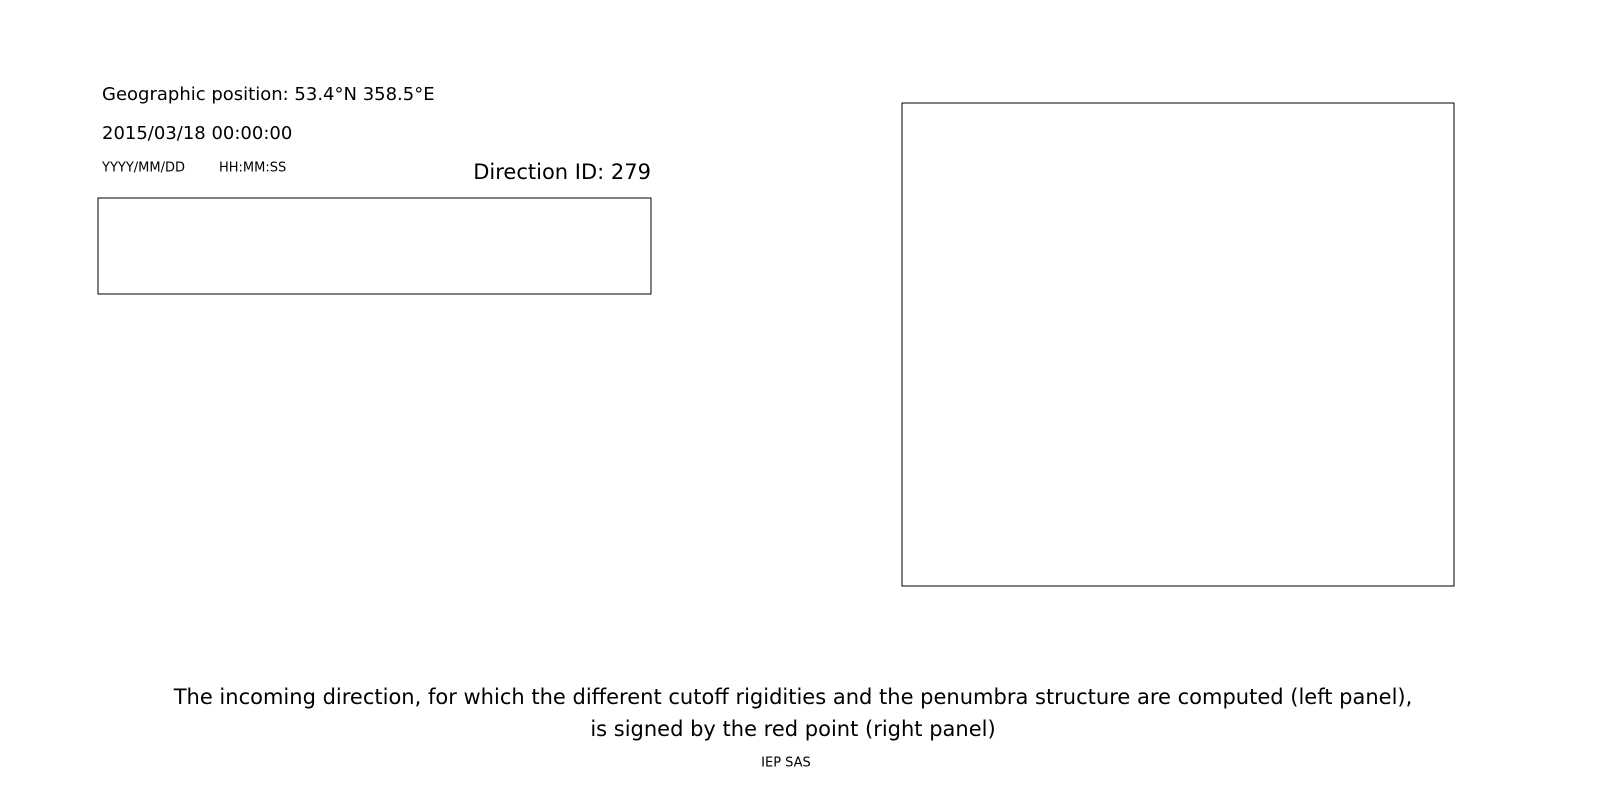  Describe the element at coordinates (197, 133) in the screenshot. I see `datetime: 2015/03/18 00:00:00` at that location.